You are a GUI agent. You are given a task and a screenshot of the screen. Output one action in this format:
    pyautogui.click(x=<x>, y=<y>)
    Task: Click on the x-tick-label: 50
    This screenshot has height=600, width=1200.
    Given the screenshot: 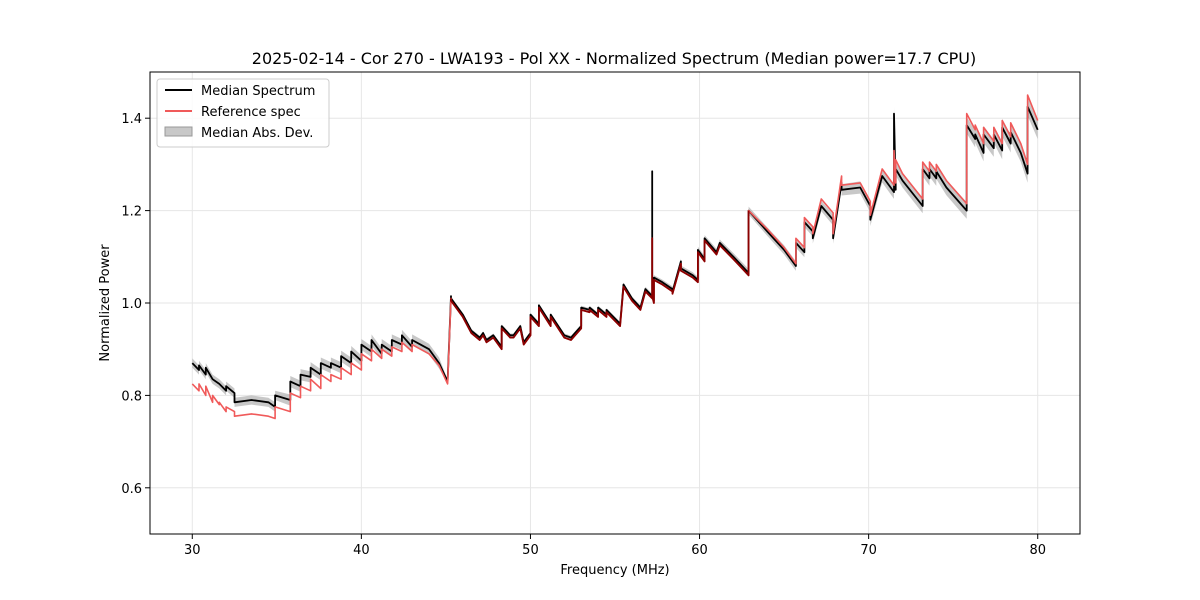 What is the action you would take?
    pyautogui.click(x=530, y=550)
    